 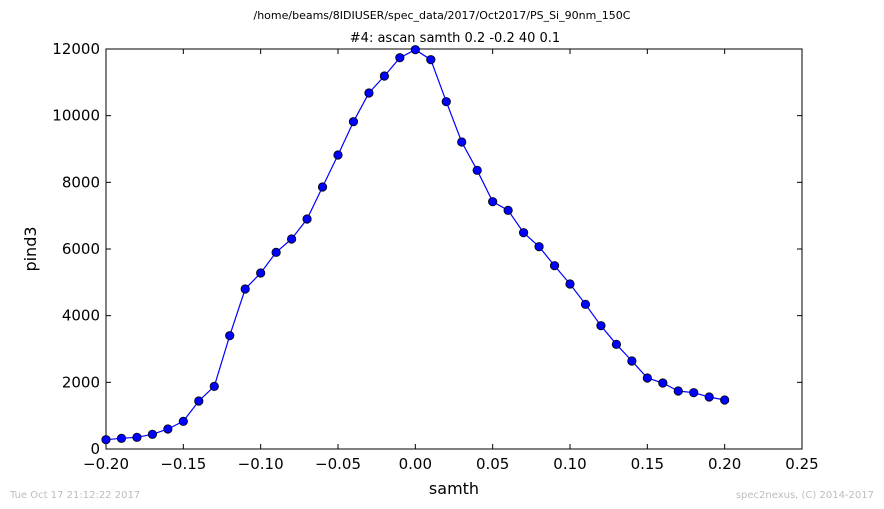 I want to click on y-tick-label: 0, so click(x=95, y=449).